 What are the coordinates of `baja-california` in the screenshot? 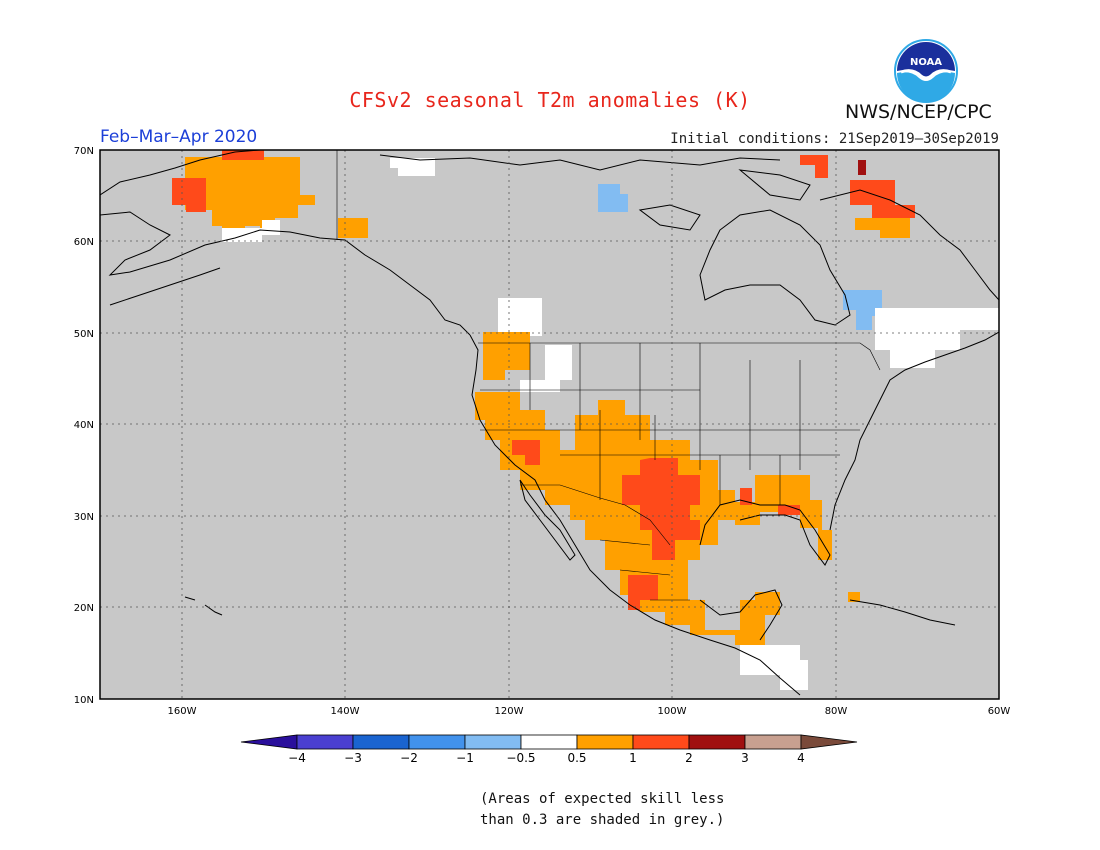 It's located at (547, 520).